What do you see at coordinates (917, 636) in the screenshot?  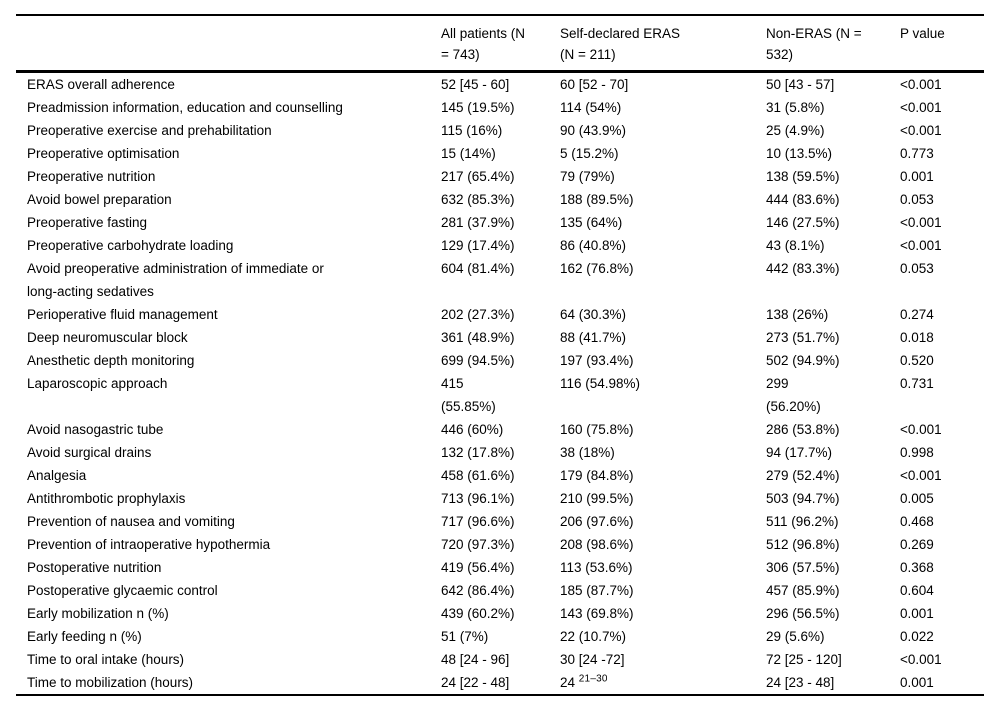 I see `p-value-cell: 0.022` at bounding box center [917, 636].